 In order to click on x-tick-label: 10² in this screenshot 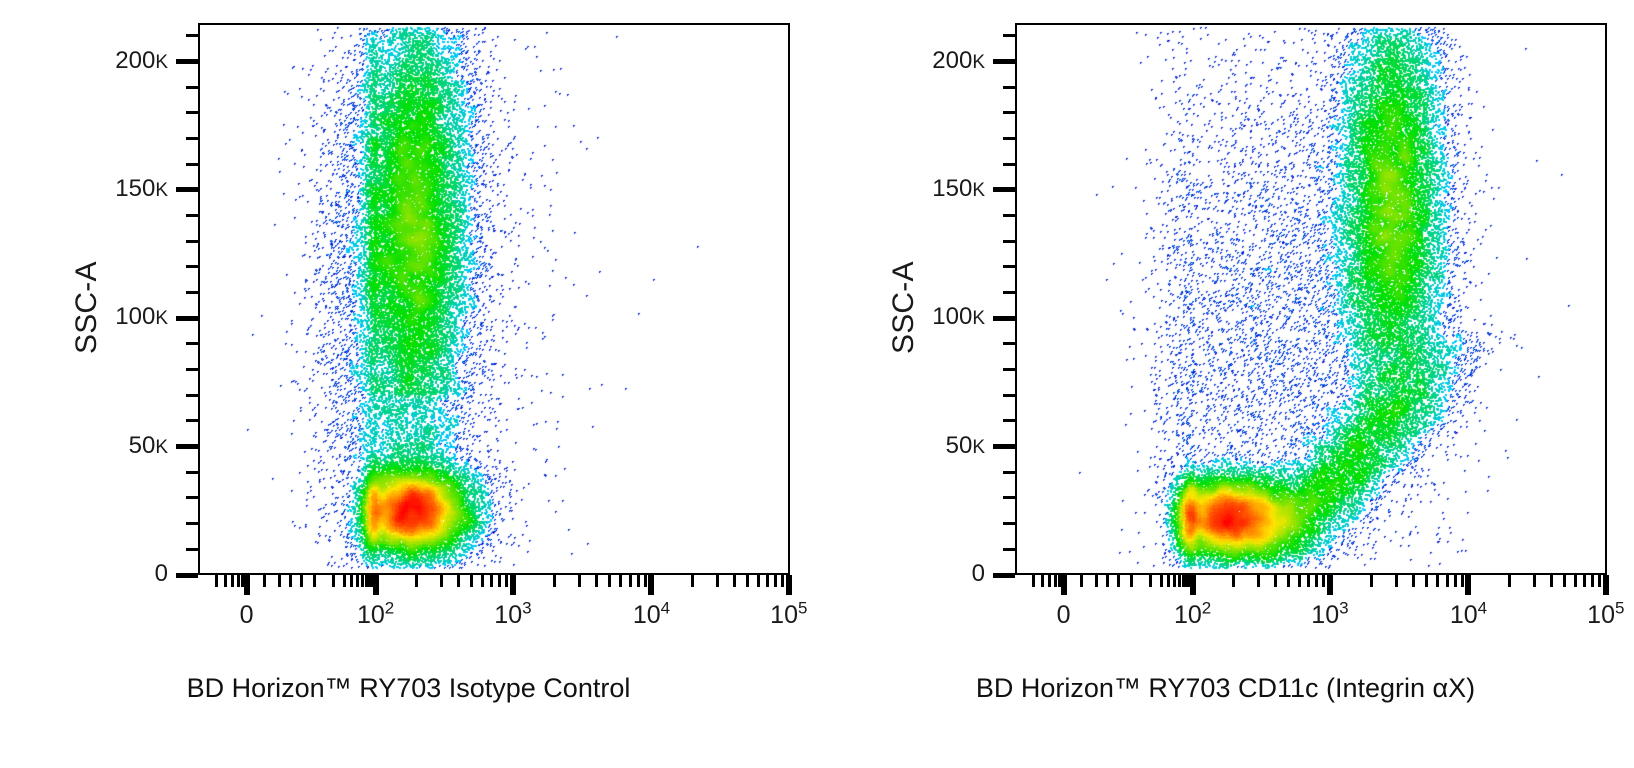, I will do `click(375, 613)`.